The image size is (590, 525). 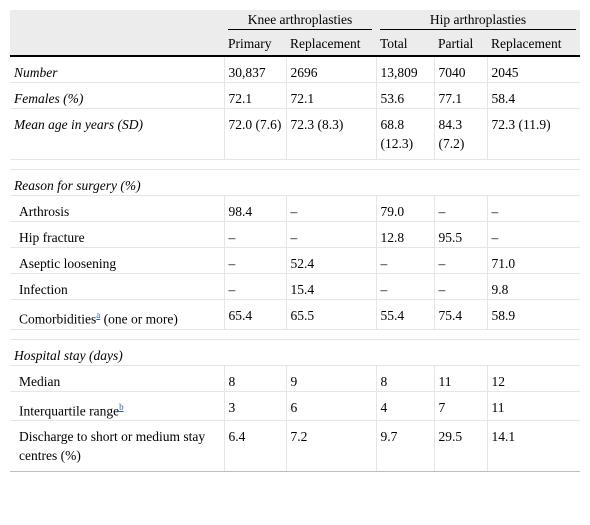 What do you see at coordinates (533, 134) in the screenshot?
I see `table-cell: 72.3 (11.9)` at bounding box center [533, 134].